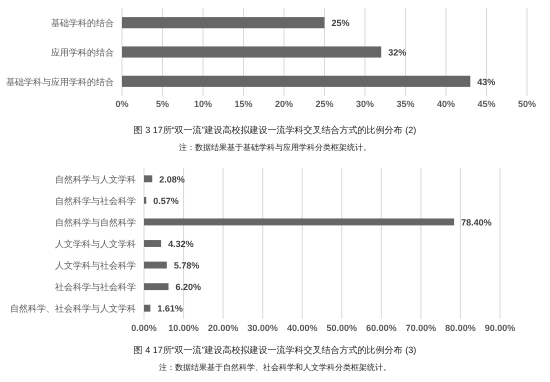  I want to click on text: 图 3 17所“双一流”建设高校拟建设一流学科交叉结合方式的比例分布 (2), so click(275, 130).